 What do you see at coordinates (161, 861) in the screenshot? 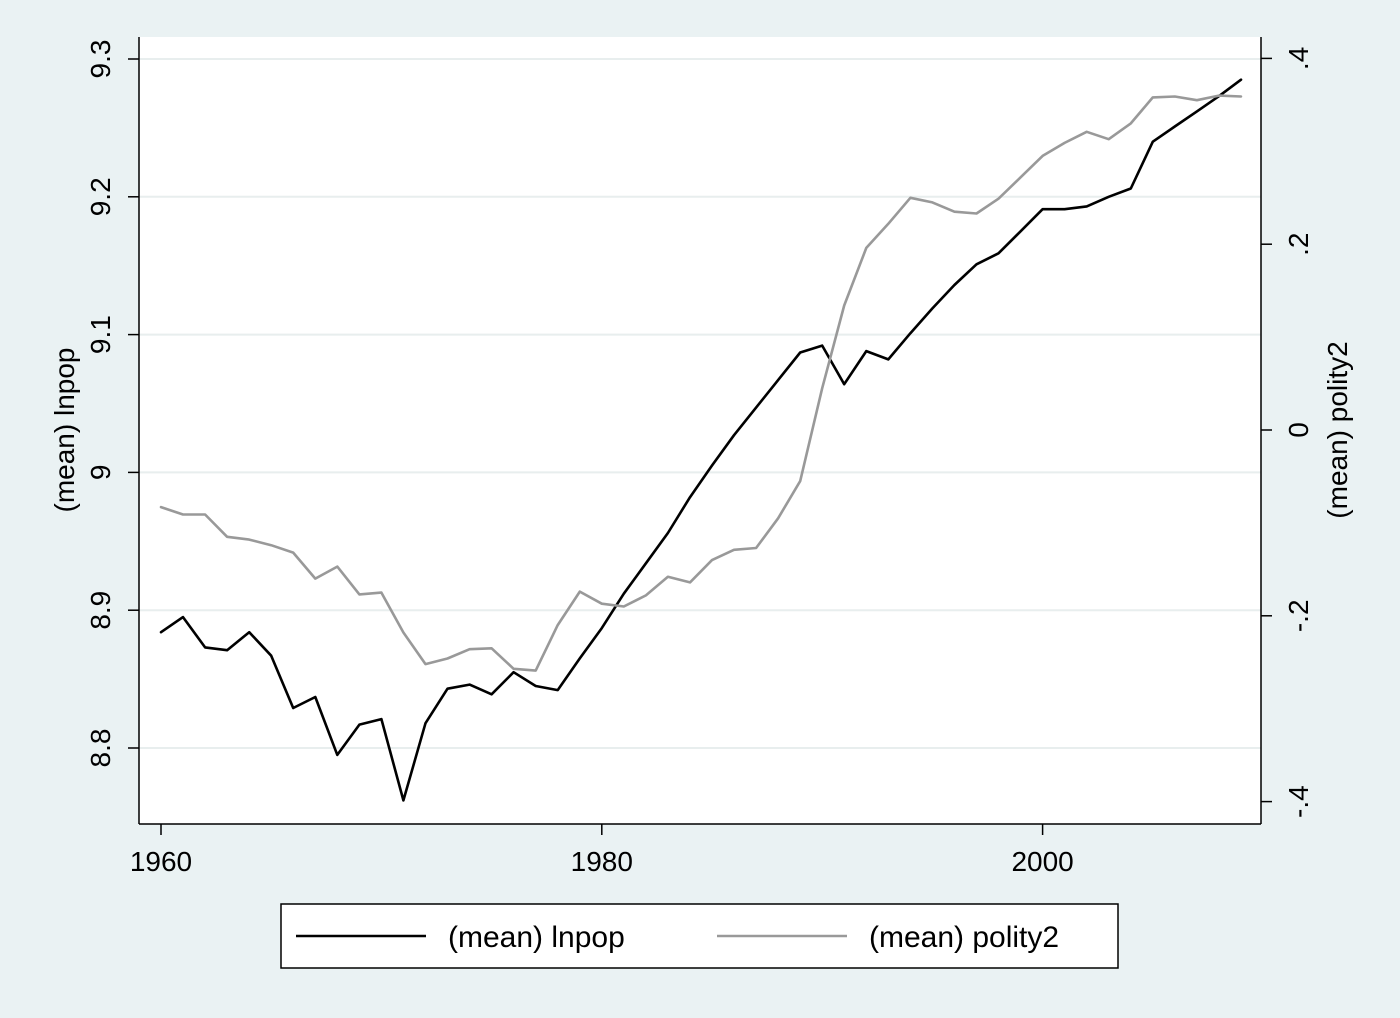
I see `x-tick-label-0: 1960` at bounding box center [161, 861].